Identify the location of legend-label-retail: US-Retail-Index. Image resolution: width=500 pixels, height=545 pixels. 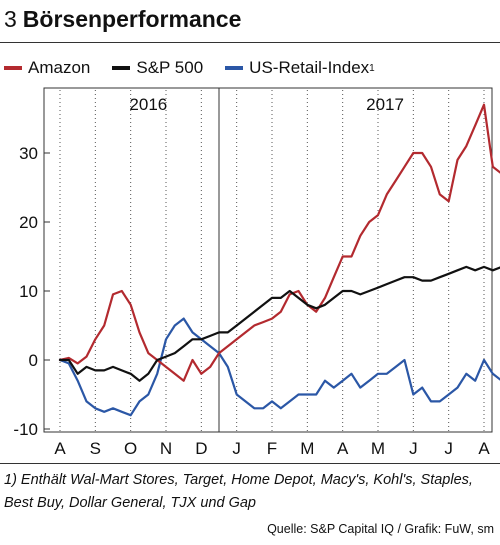
(309, 67).